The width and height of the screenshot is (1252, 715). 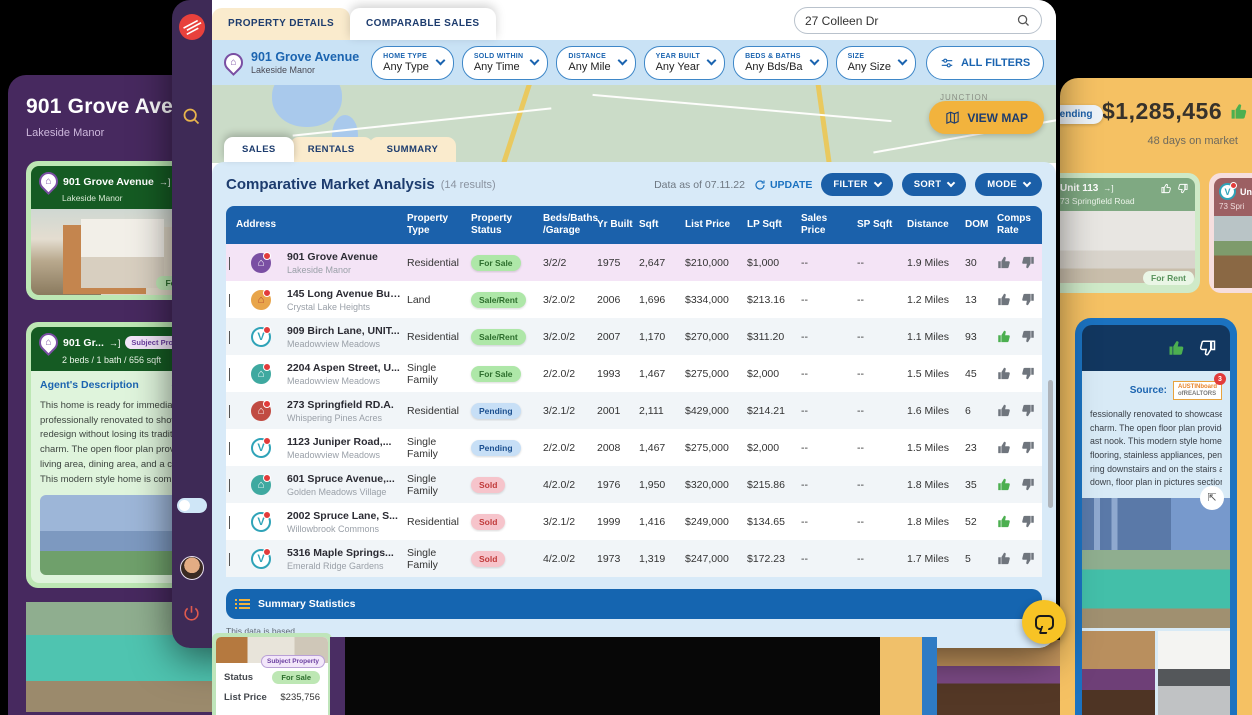 I want to click on property-price: $1,285,456, so click(x=1162, y=111).